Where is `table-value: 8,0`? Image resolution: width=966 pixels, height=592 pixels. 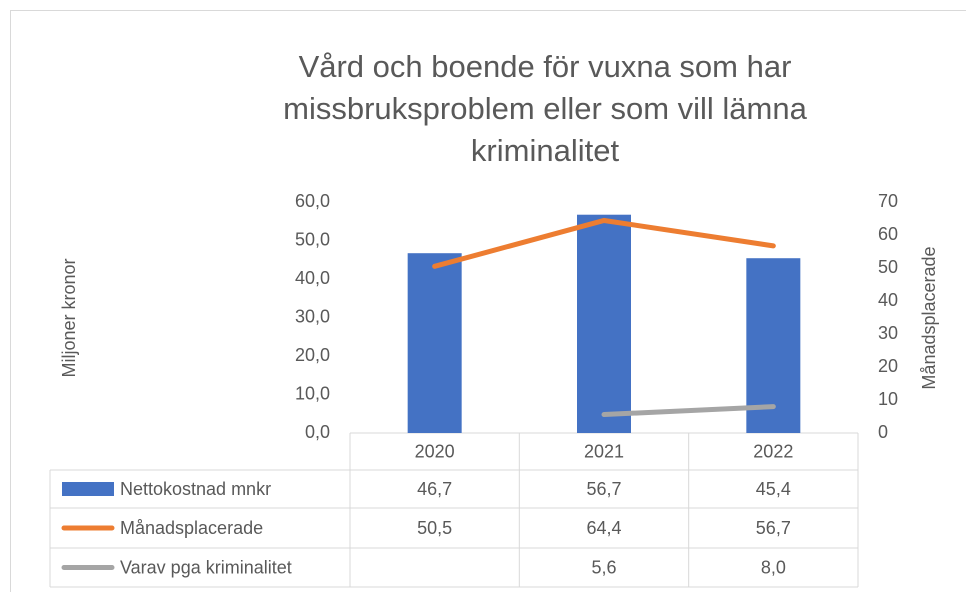 table-value: 8,0 is located at coordinates (773, 567).